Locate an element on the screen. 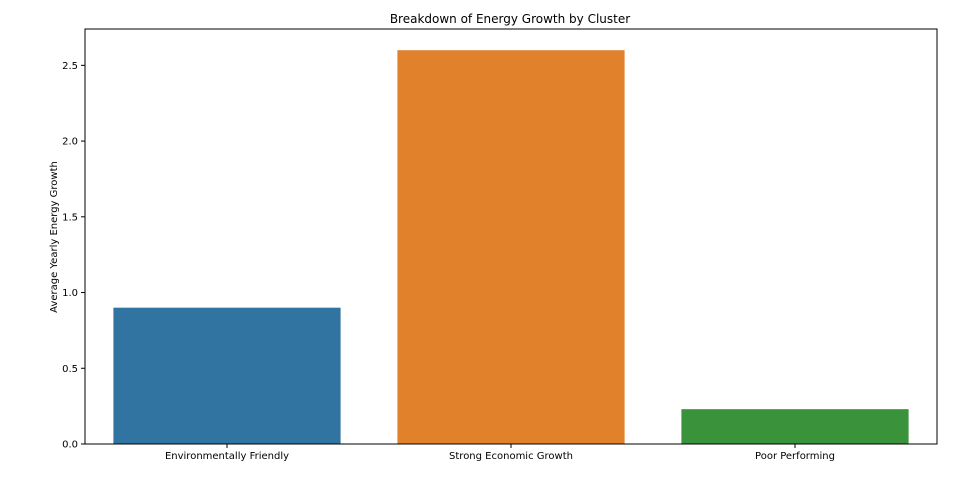 This screenshot has height=482, width=980. y-tick-label-0: 0.0 is located at coordinates (70, 445).